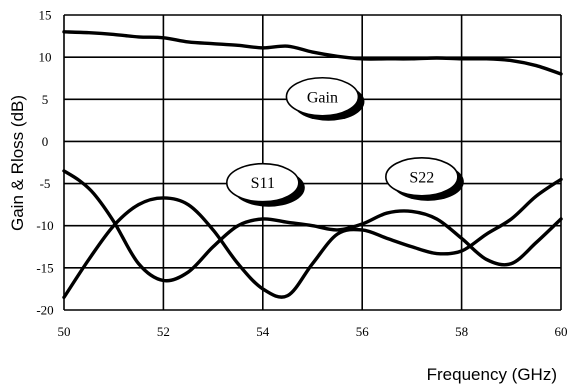 The width and height of the screenshot is (570, 387). I want to click on callout-s11: S11, so click(265, 184).